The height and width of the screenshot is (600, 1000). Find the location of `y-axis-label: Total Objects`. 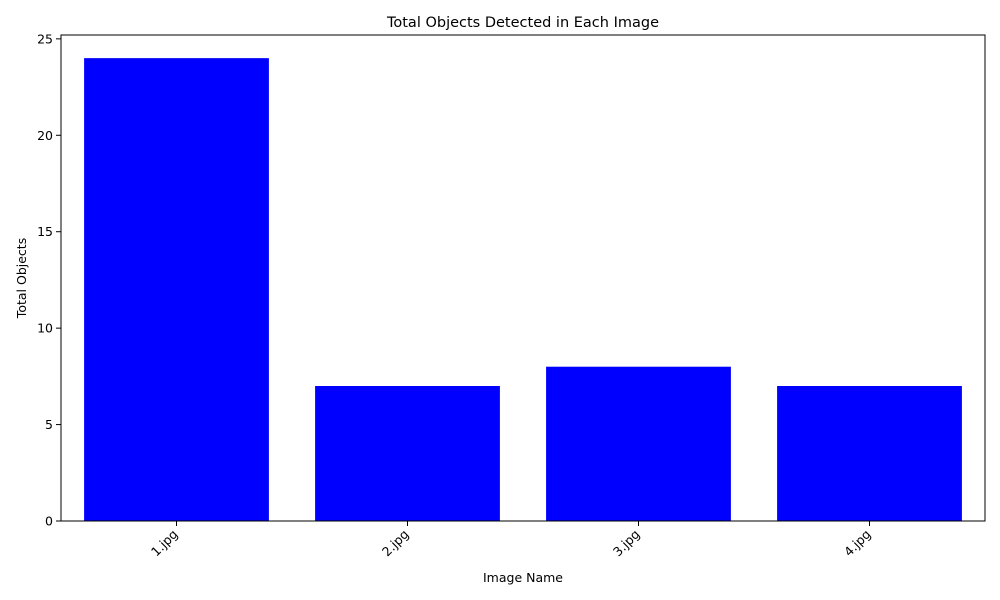

y-axis-label: Total Objects is located at coordinates (21, 278).